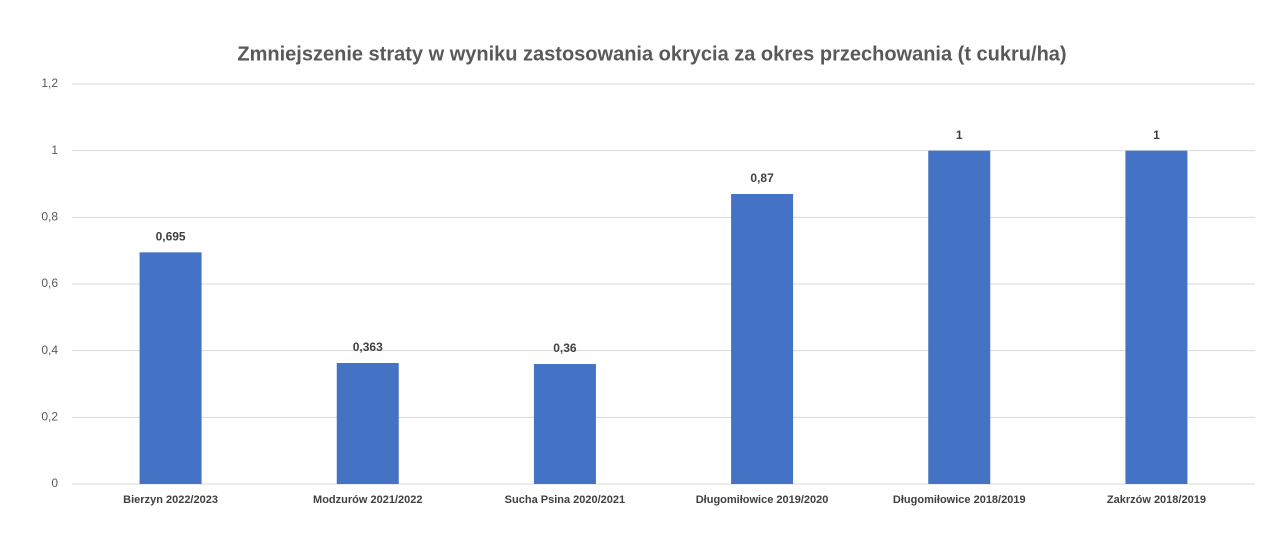 The width and height of the screenshot is (1283, 537). I want to click on value-label: 0,36, so click(565, 348).